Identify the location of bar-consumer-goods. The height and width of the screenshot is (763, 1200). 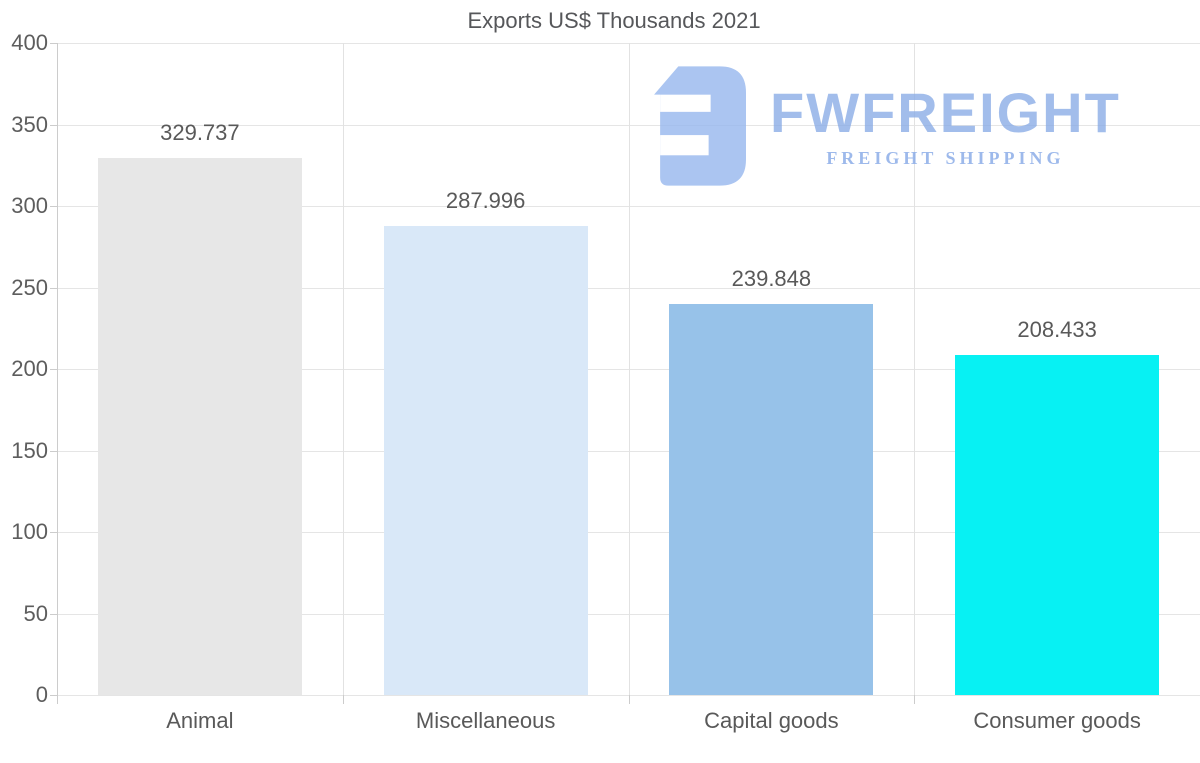
(1057, 525).